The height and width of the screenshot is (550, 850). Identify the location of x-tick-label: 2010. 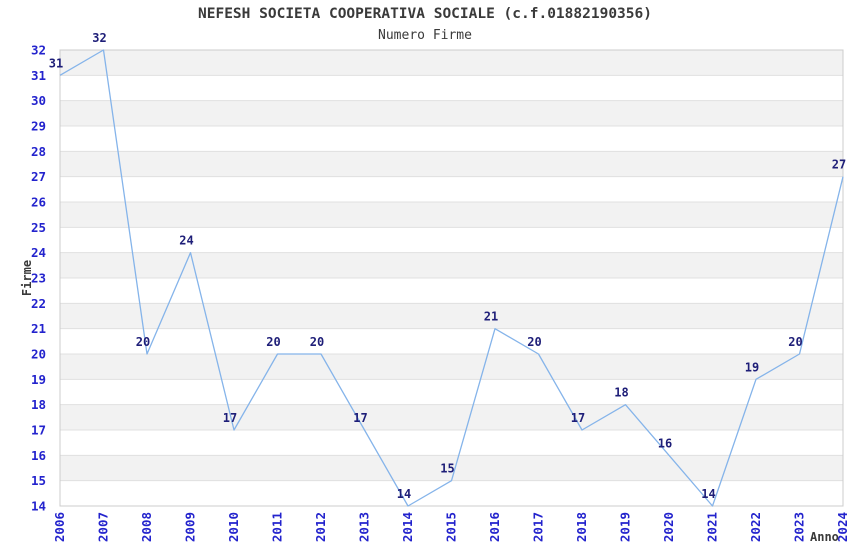
(233, 527).